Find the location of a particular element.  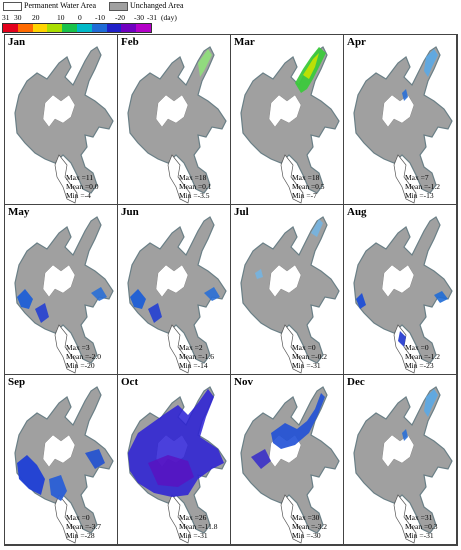

stat-mean: Mean =-3.2 is located at coordinates (310, 526).